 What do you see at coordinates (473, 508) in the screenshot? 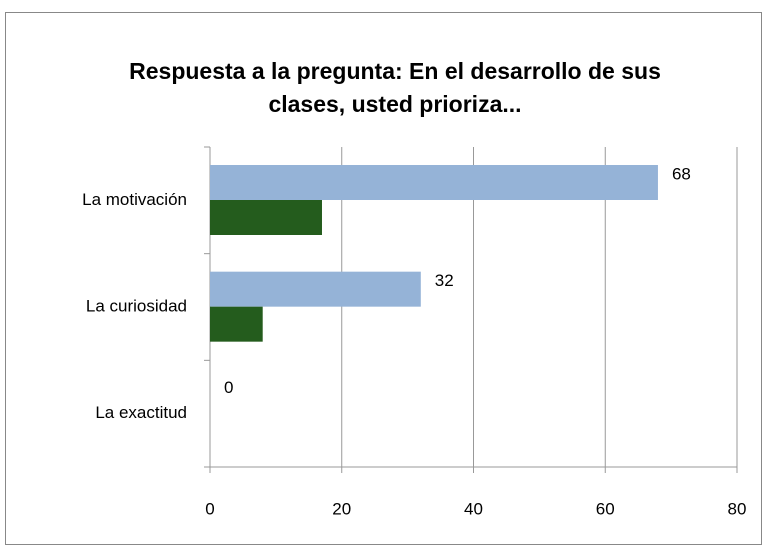
I see `x-tick-label: 40` at bounding box center [473, 508].